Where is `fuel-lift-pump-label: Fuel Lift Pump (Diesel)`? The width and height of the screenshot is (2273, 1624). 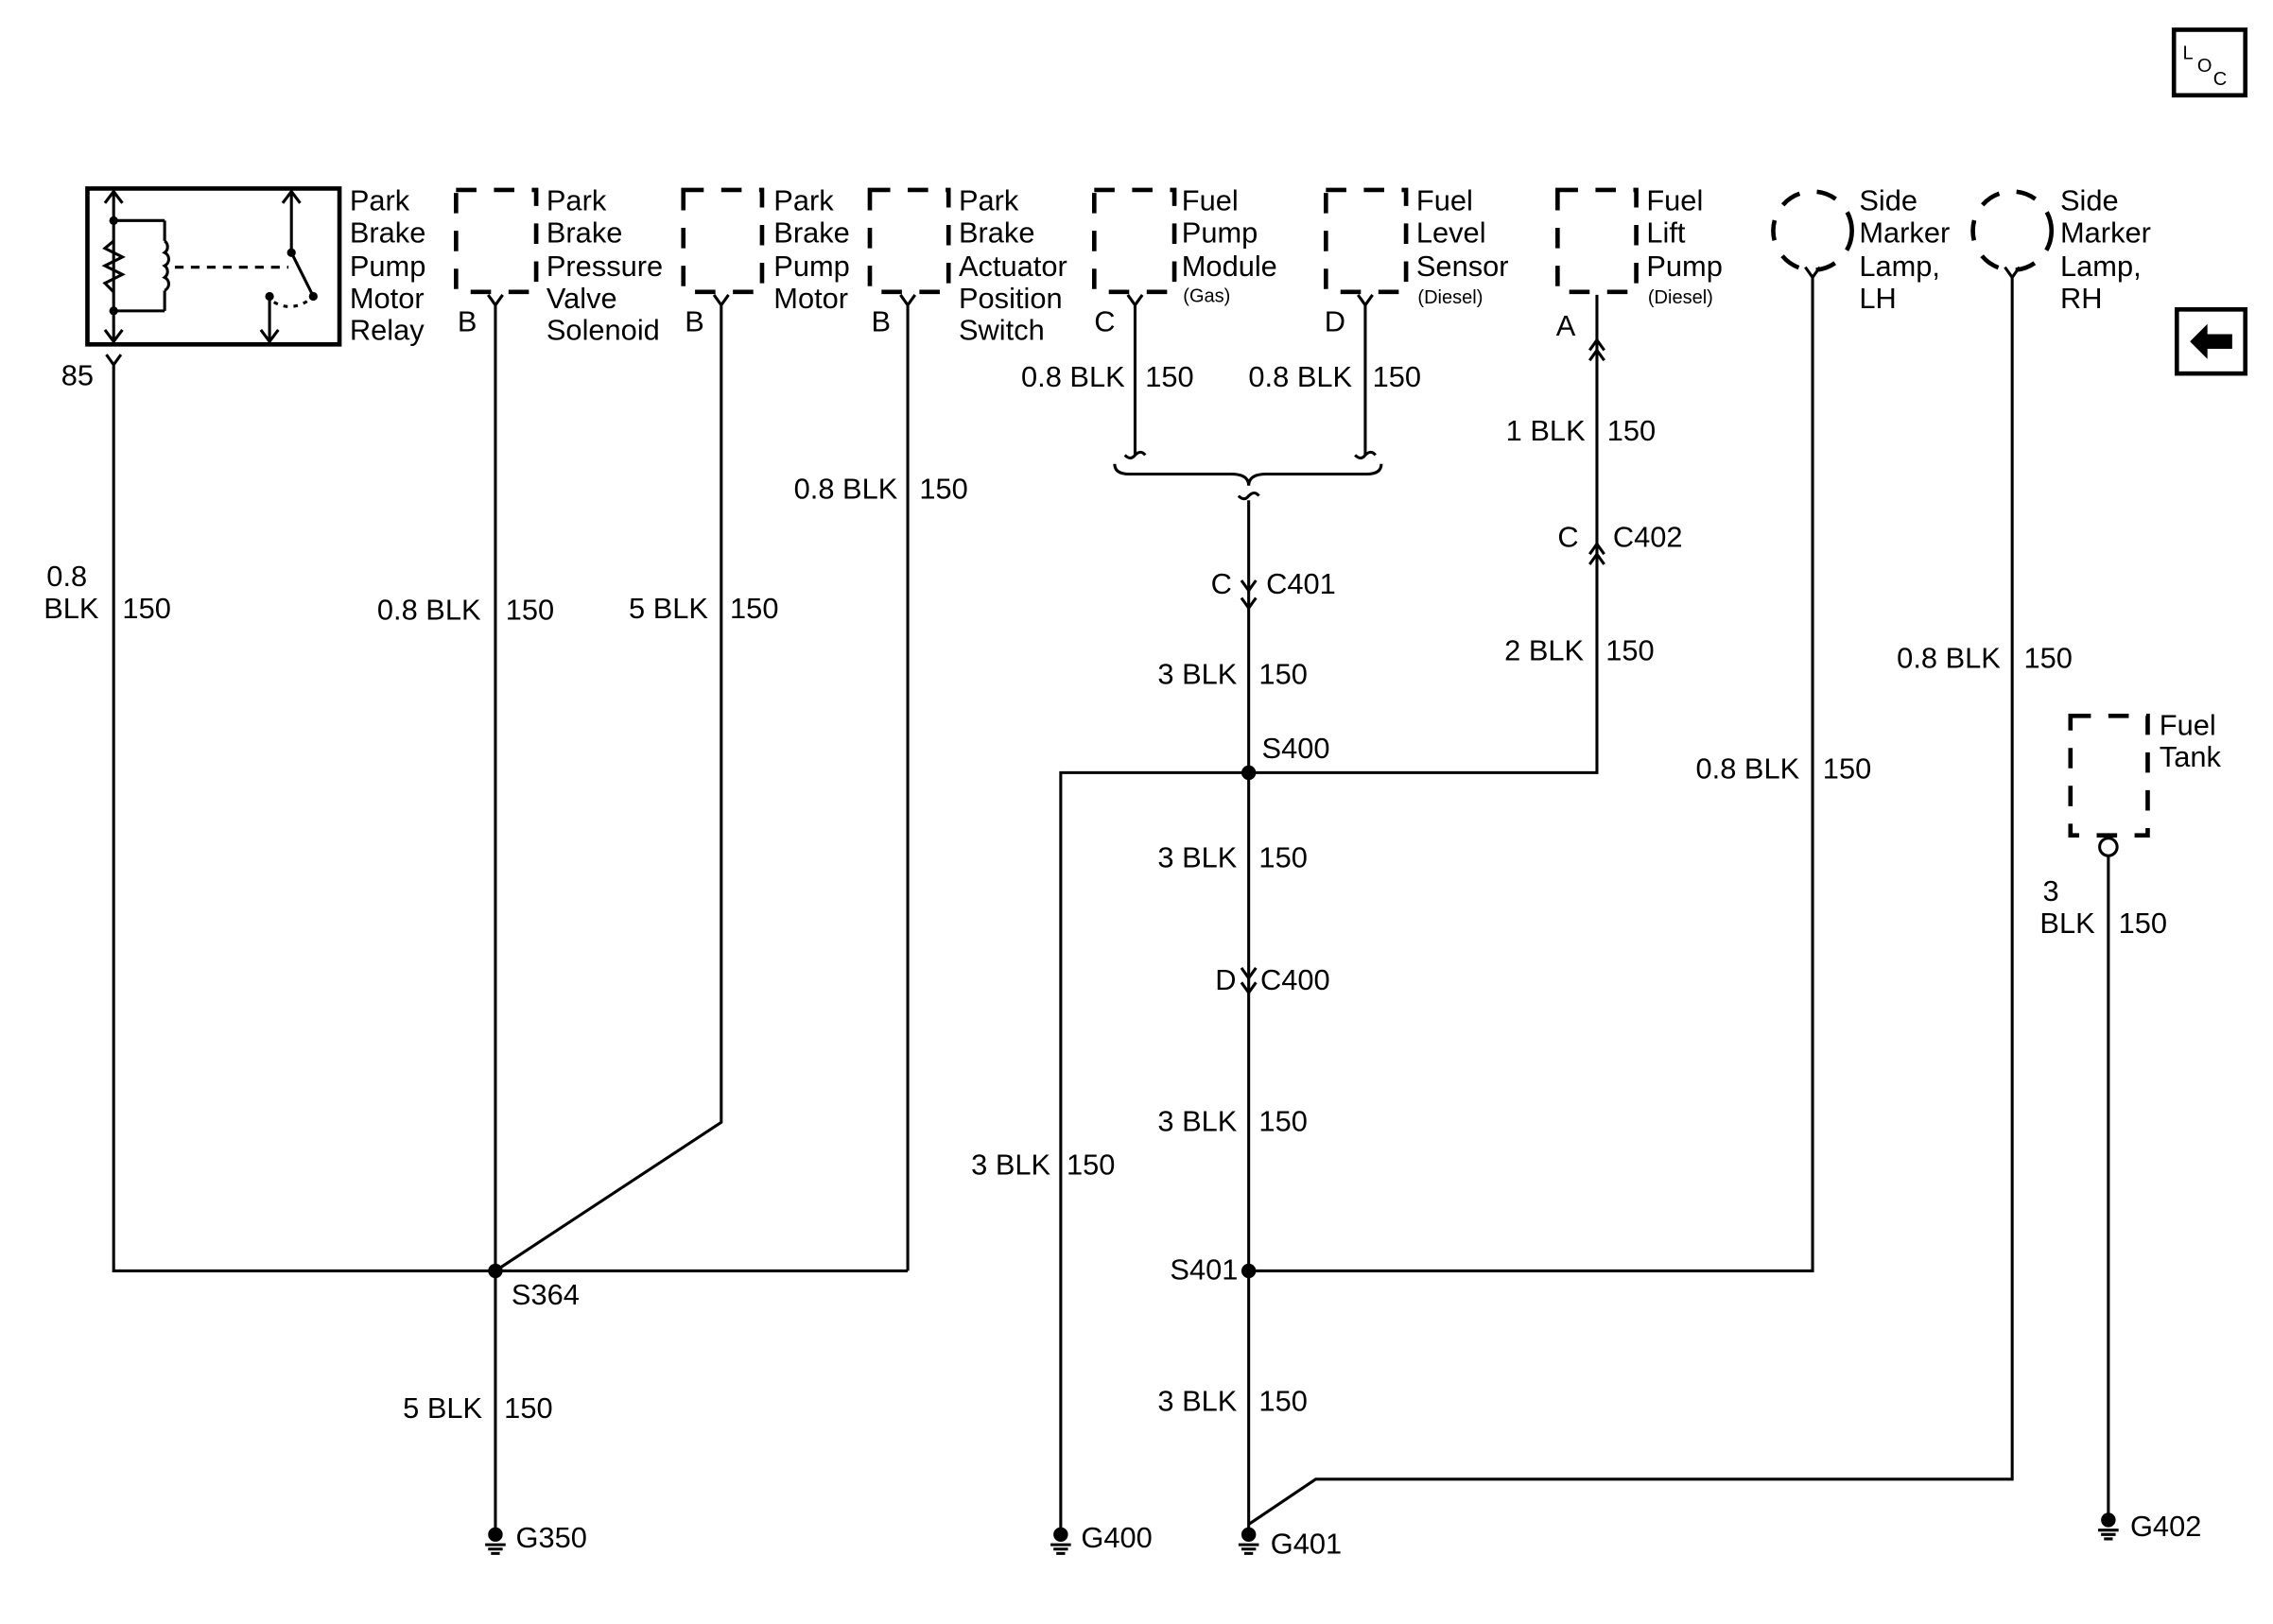 fuel-lift-pump-label: Fuel Lift Pump (Diesel) is located at coordinates (1684, 246).